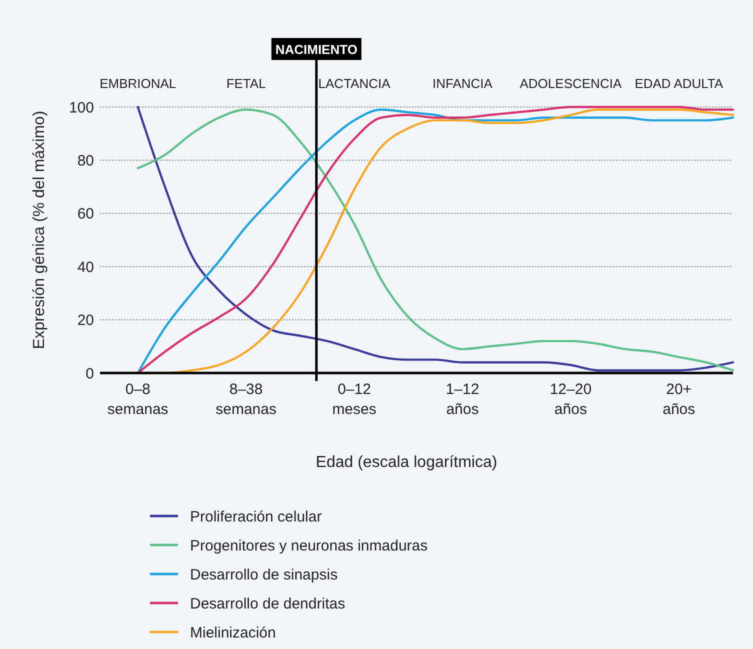 Image resolution: width=753 pixels, height=649 pixels. What do you see at coordinates (679, 399) in the screenshot?
I see `x-tick-label: 20+ años` at bounding box center [679, 399].